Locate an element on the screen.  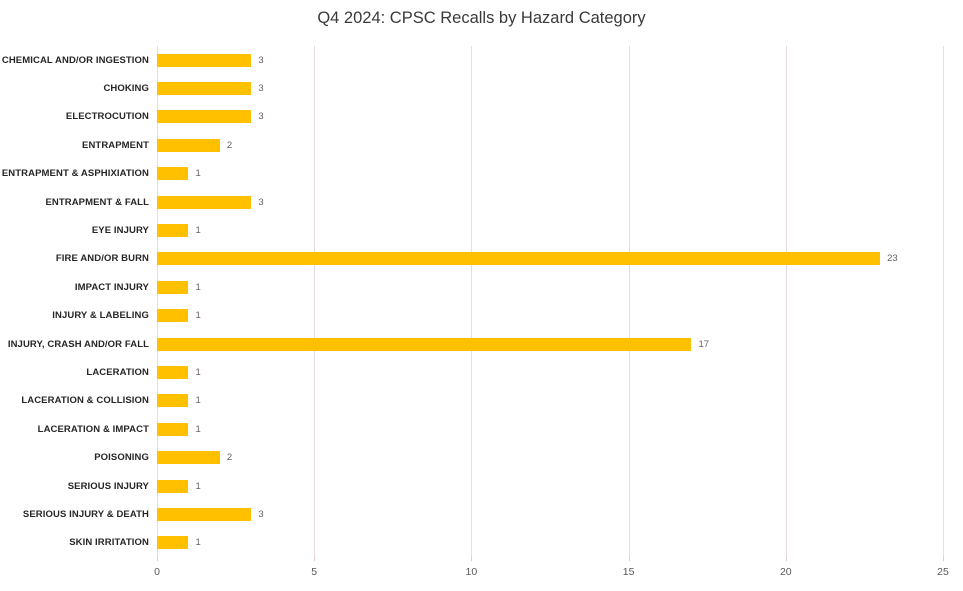
category-label: IMPACT INJURY is located at coordinates (111, 287).